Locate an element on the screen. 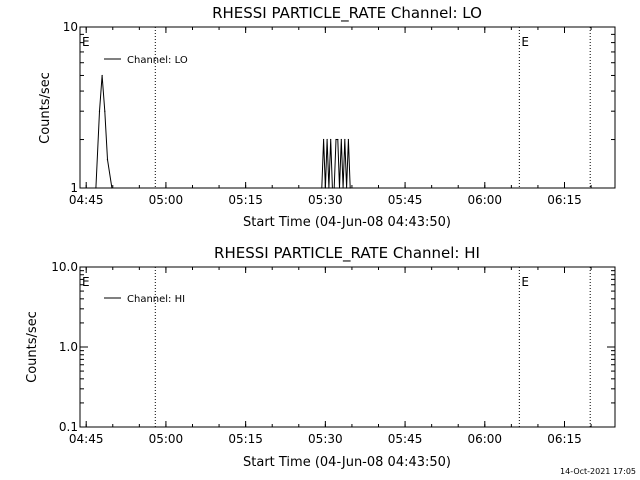 The height and width of the screenshot is (480, 640). y-tick-label: 1 is located at coordinates (74, 188).